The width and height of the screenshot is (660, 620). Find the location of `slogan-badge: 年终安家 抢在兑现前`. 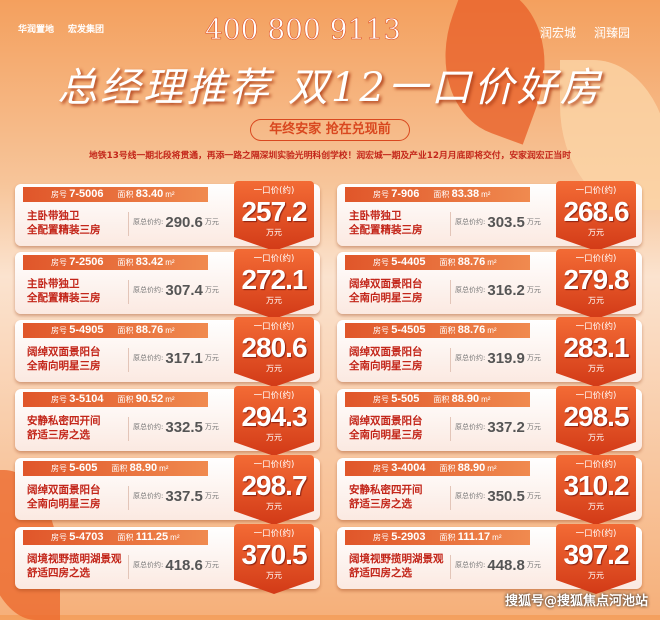

slogan-badge: 年终安家 抢在兑现前 is located at coordinates (330, 130).